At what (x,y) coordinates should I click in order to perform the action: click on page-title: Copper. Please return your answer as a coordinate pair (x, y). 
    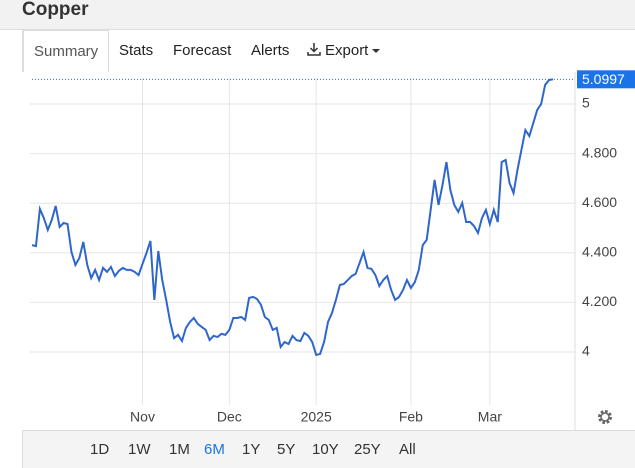
    Looking at the image, I should click on (55, 10).